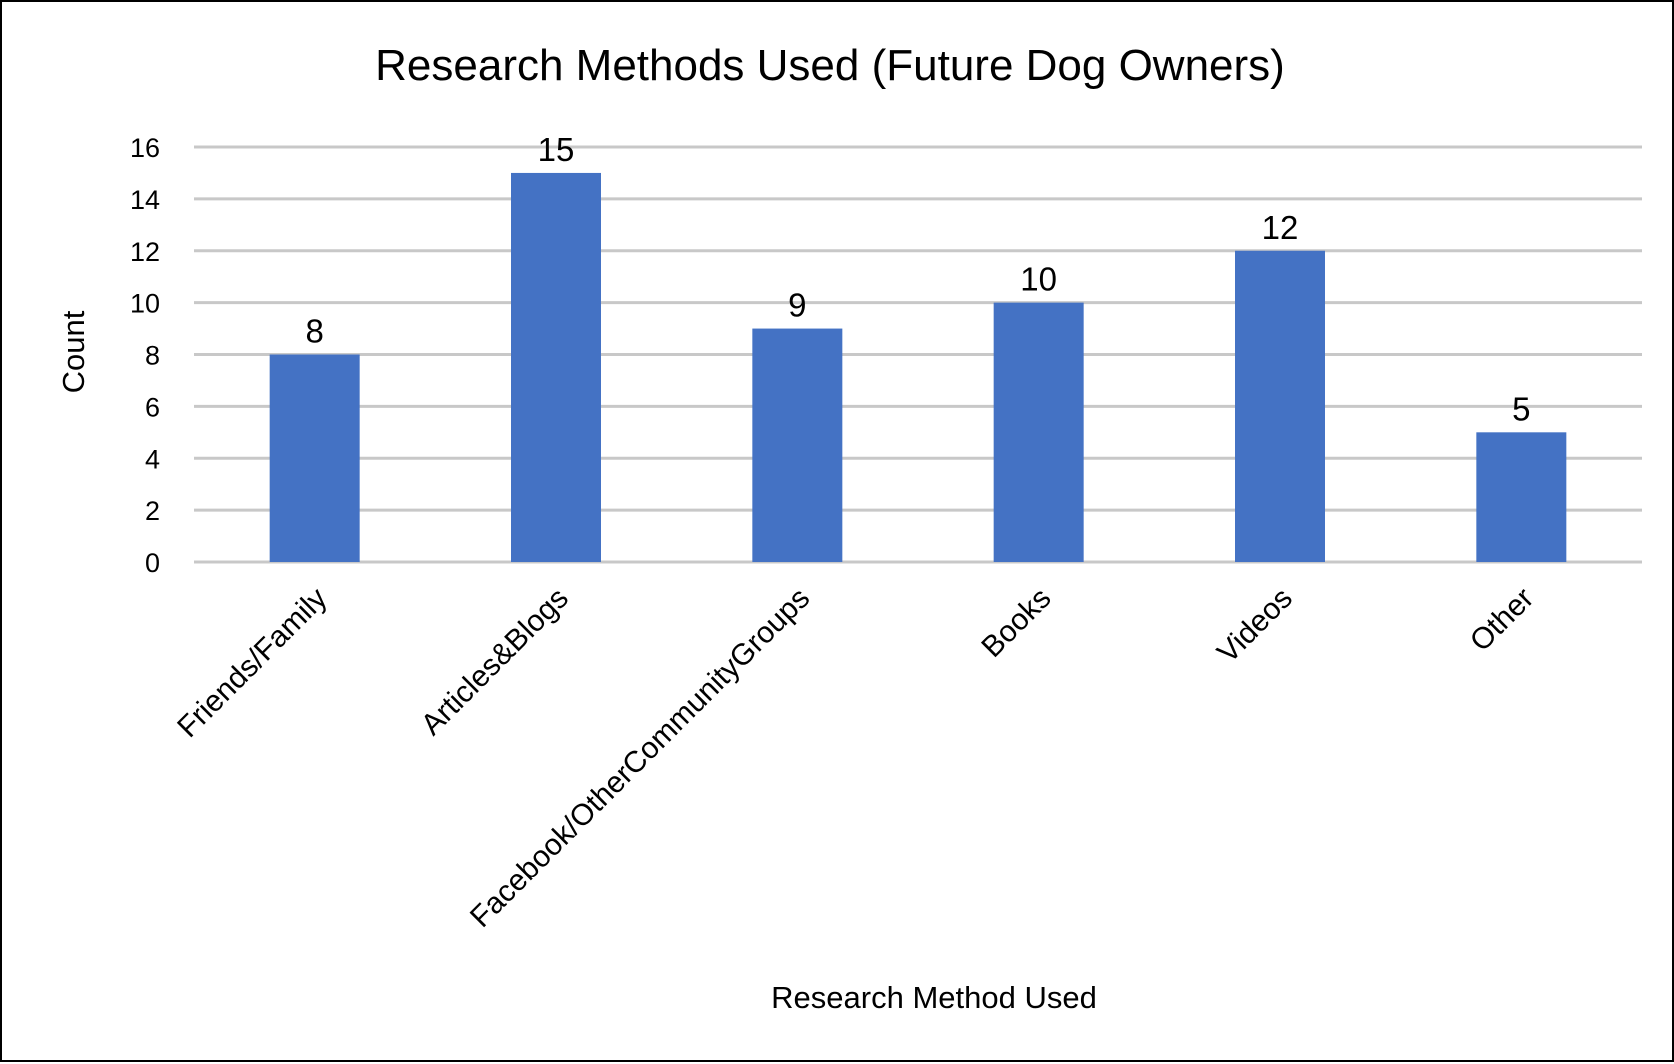  Describe the element at coordinates (1016, 623) in the screenshot. I see `category-label: Books` at that location.